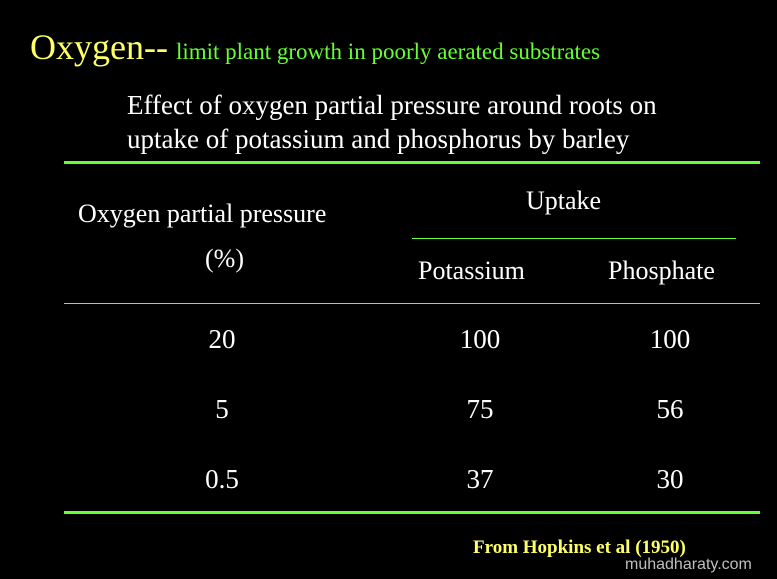 This screenshot has width=777, height=579. Describe the element at coordinates (412, 303) in the screenshot. I see `header-divider` at that location.